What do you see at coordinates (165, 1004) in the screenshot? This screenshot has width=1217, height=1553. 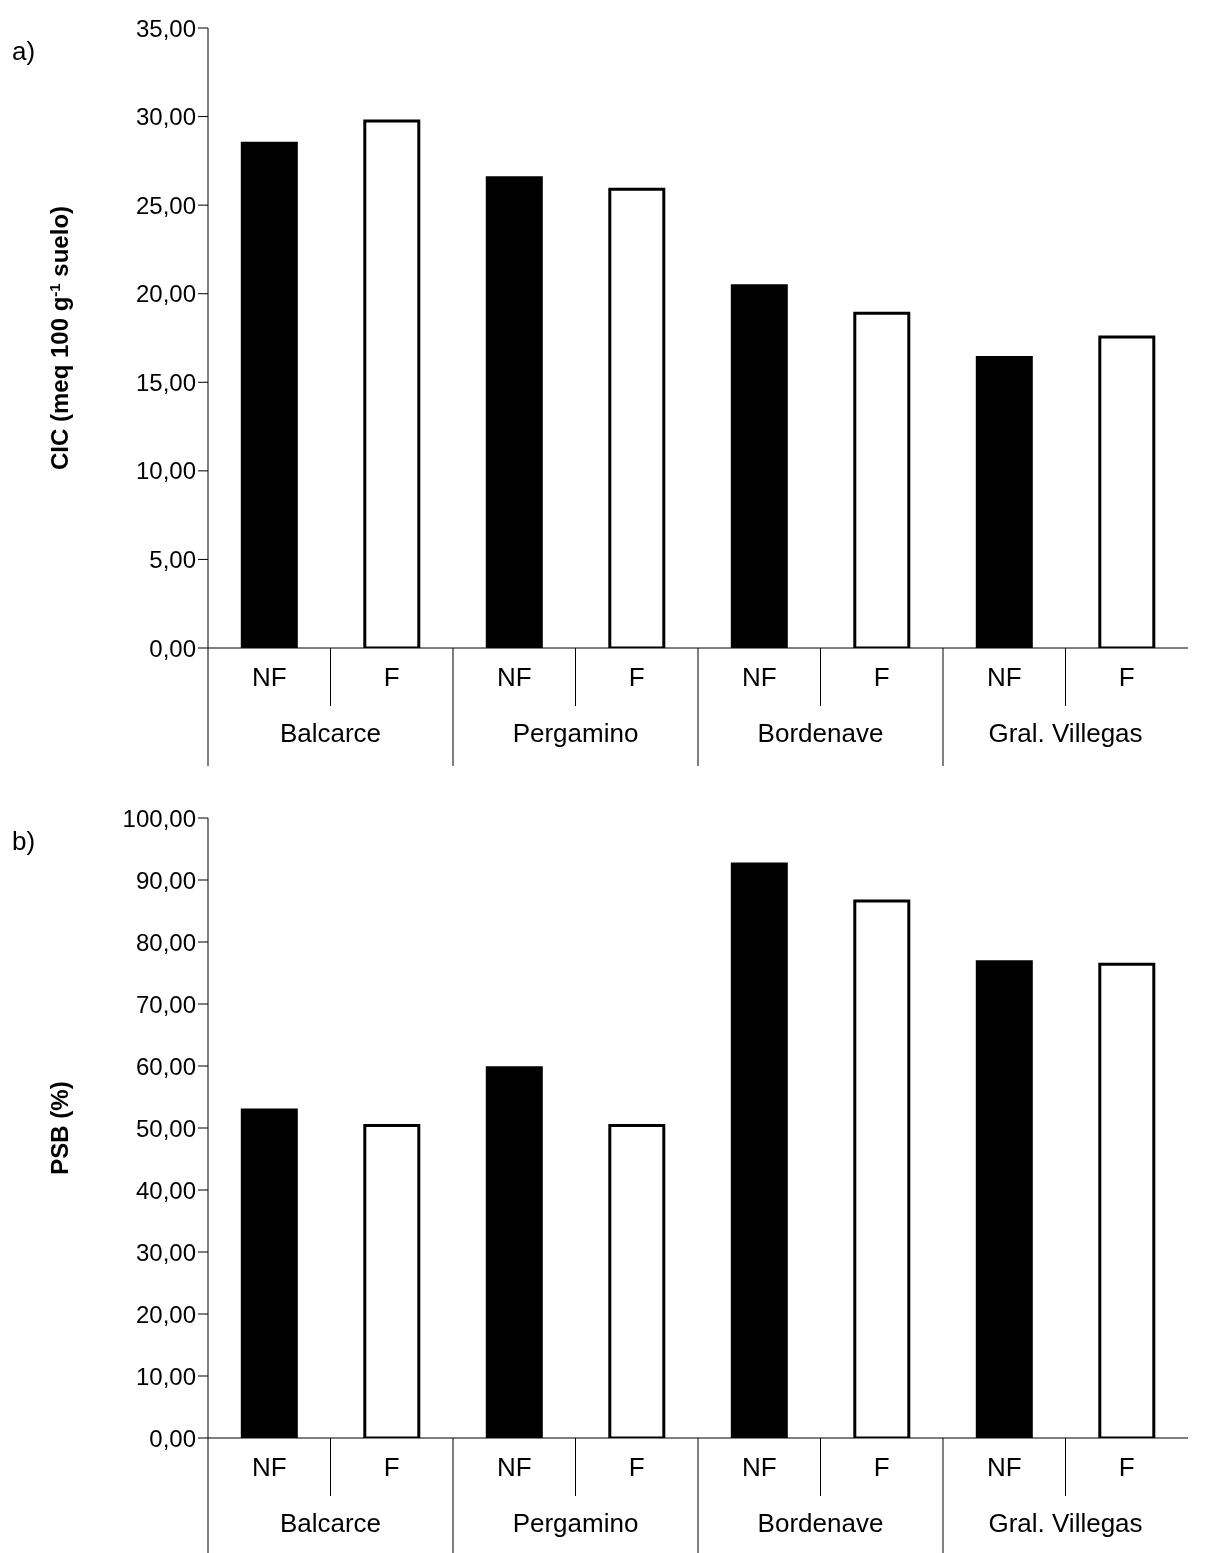 I see `y-tick-label: 70,00` at bounding box center [165, 1004].